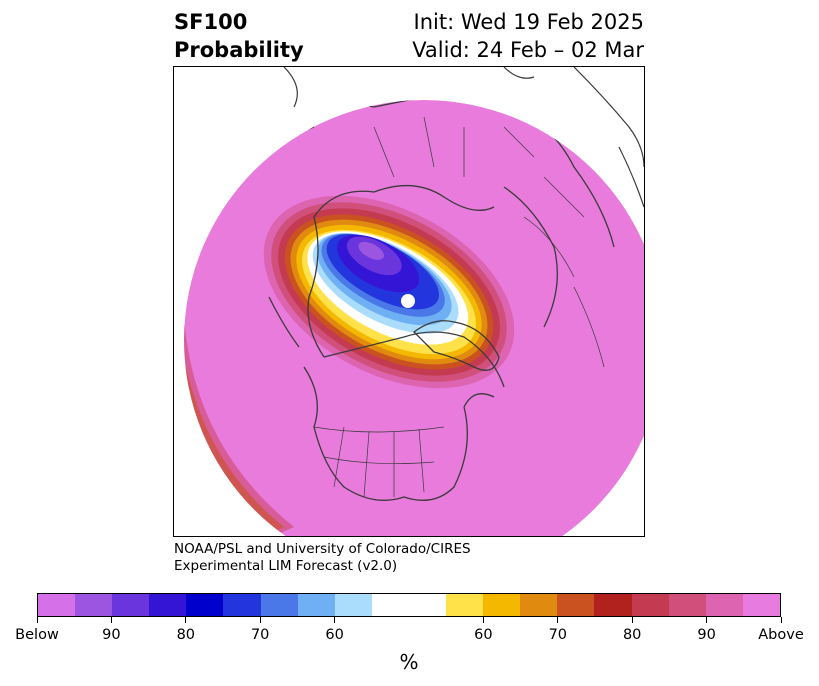  I want to click on title-block-left: SF100 Probability, so click(239, 36).